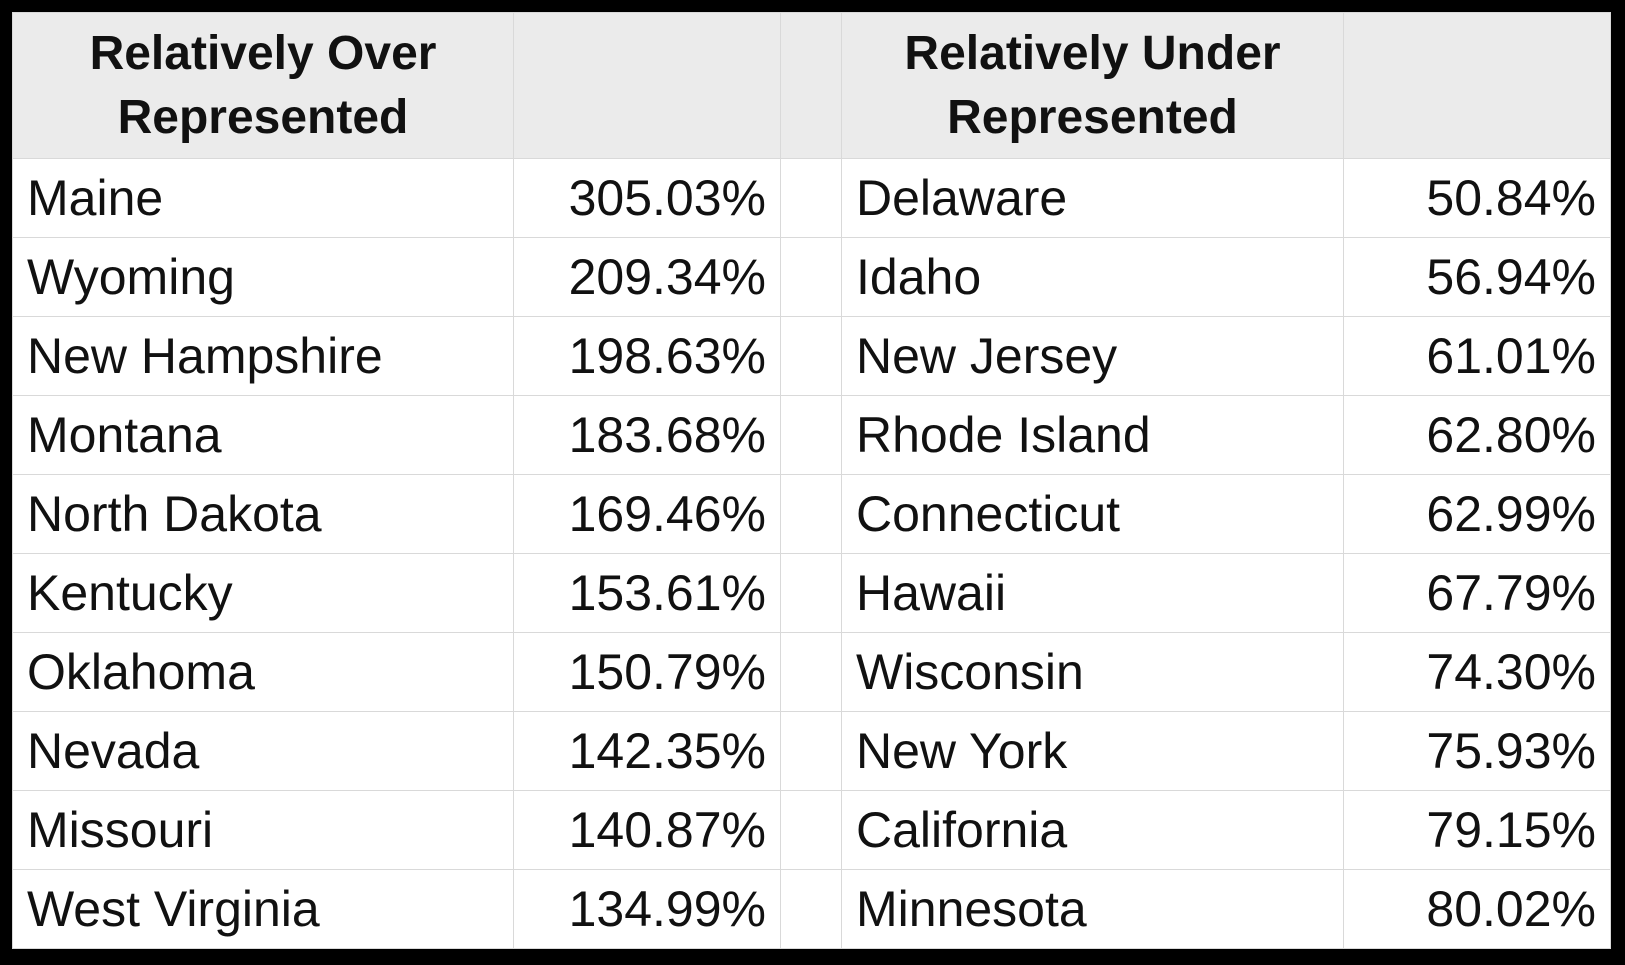 Image resolution: width=1625 pixels, height=965 pixels. What do you see at coordinates (647, 830) in the screenshot?
I see `percent-cell: 140.87%` at bounding box center [647, 830].